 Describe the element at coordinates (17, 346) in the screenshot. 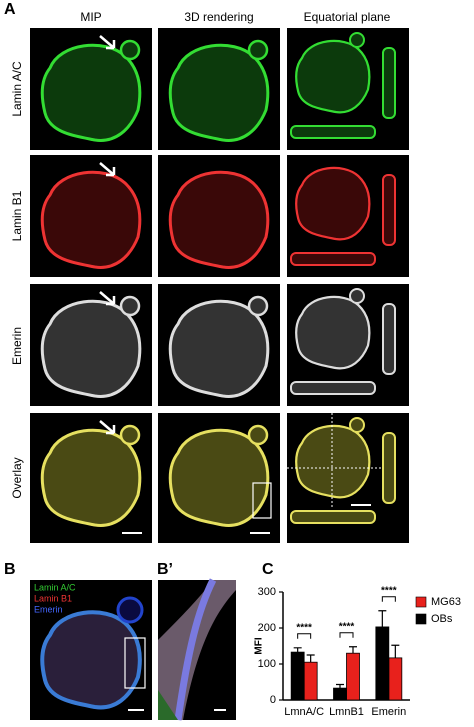

I see `row-label: Emerin` at that location.